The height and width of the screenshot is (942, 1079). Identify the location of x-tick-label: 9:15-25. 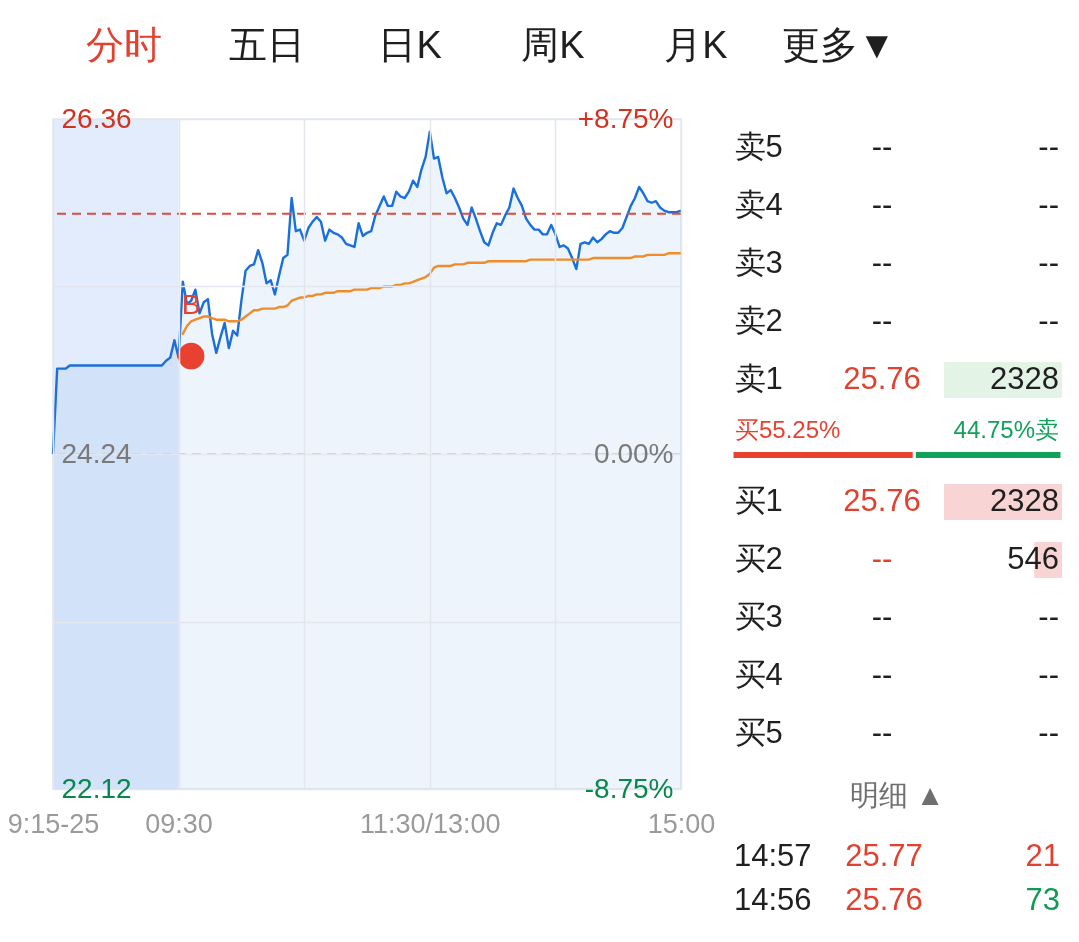
(53, 823).